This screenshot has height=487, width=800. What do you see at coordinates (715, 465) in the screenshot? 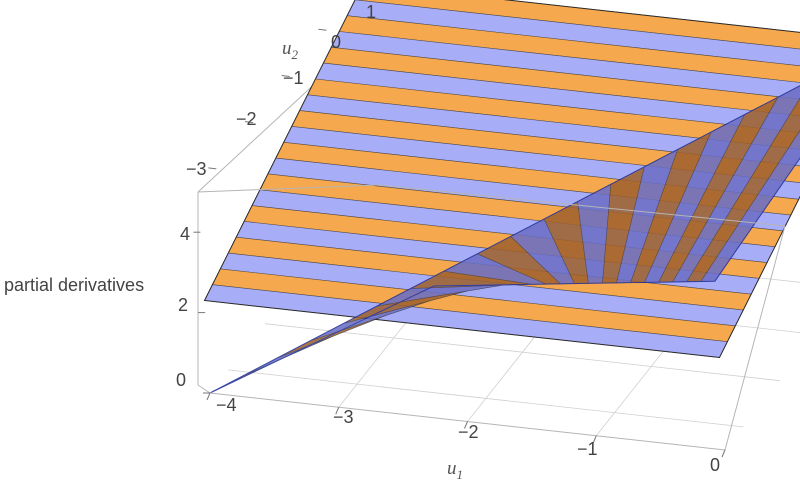
I see `x-tick-label: 0` at bounding box center [715, 465].